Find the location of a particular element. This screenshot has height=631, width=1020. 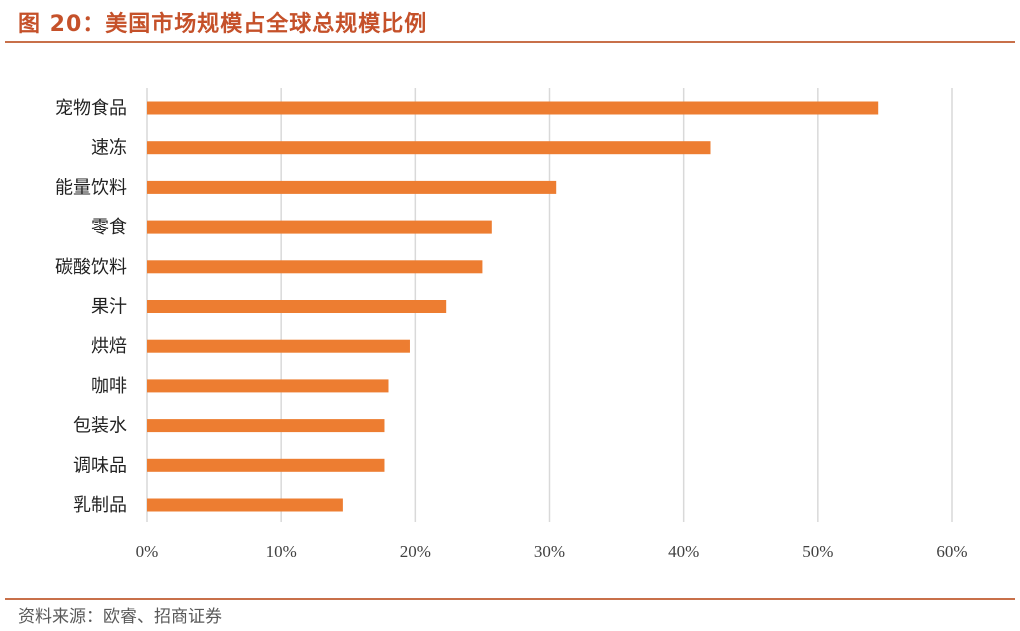

category-label: 零食 is located at coordinates (109, 227).